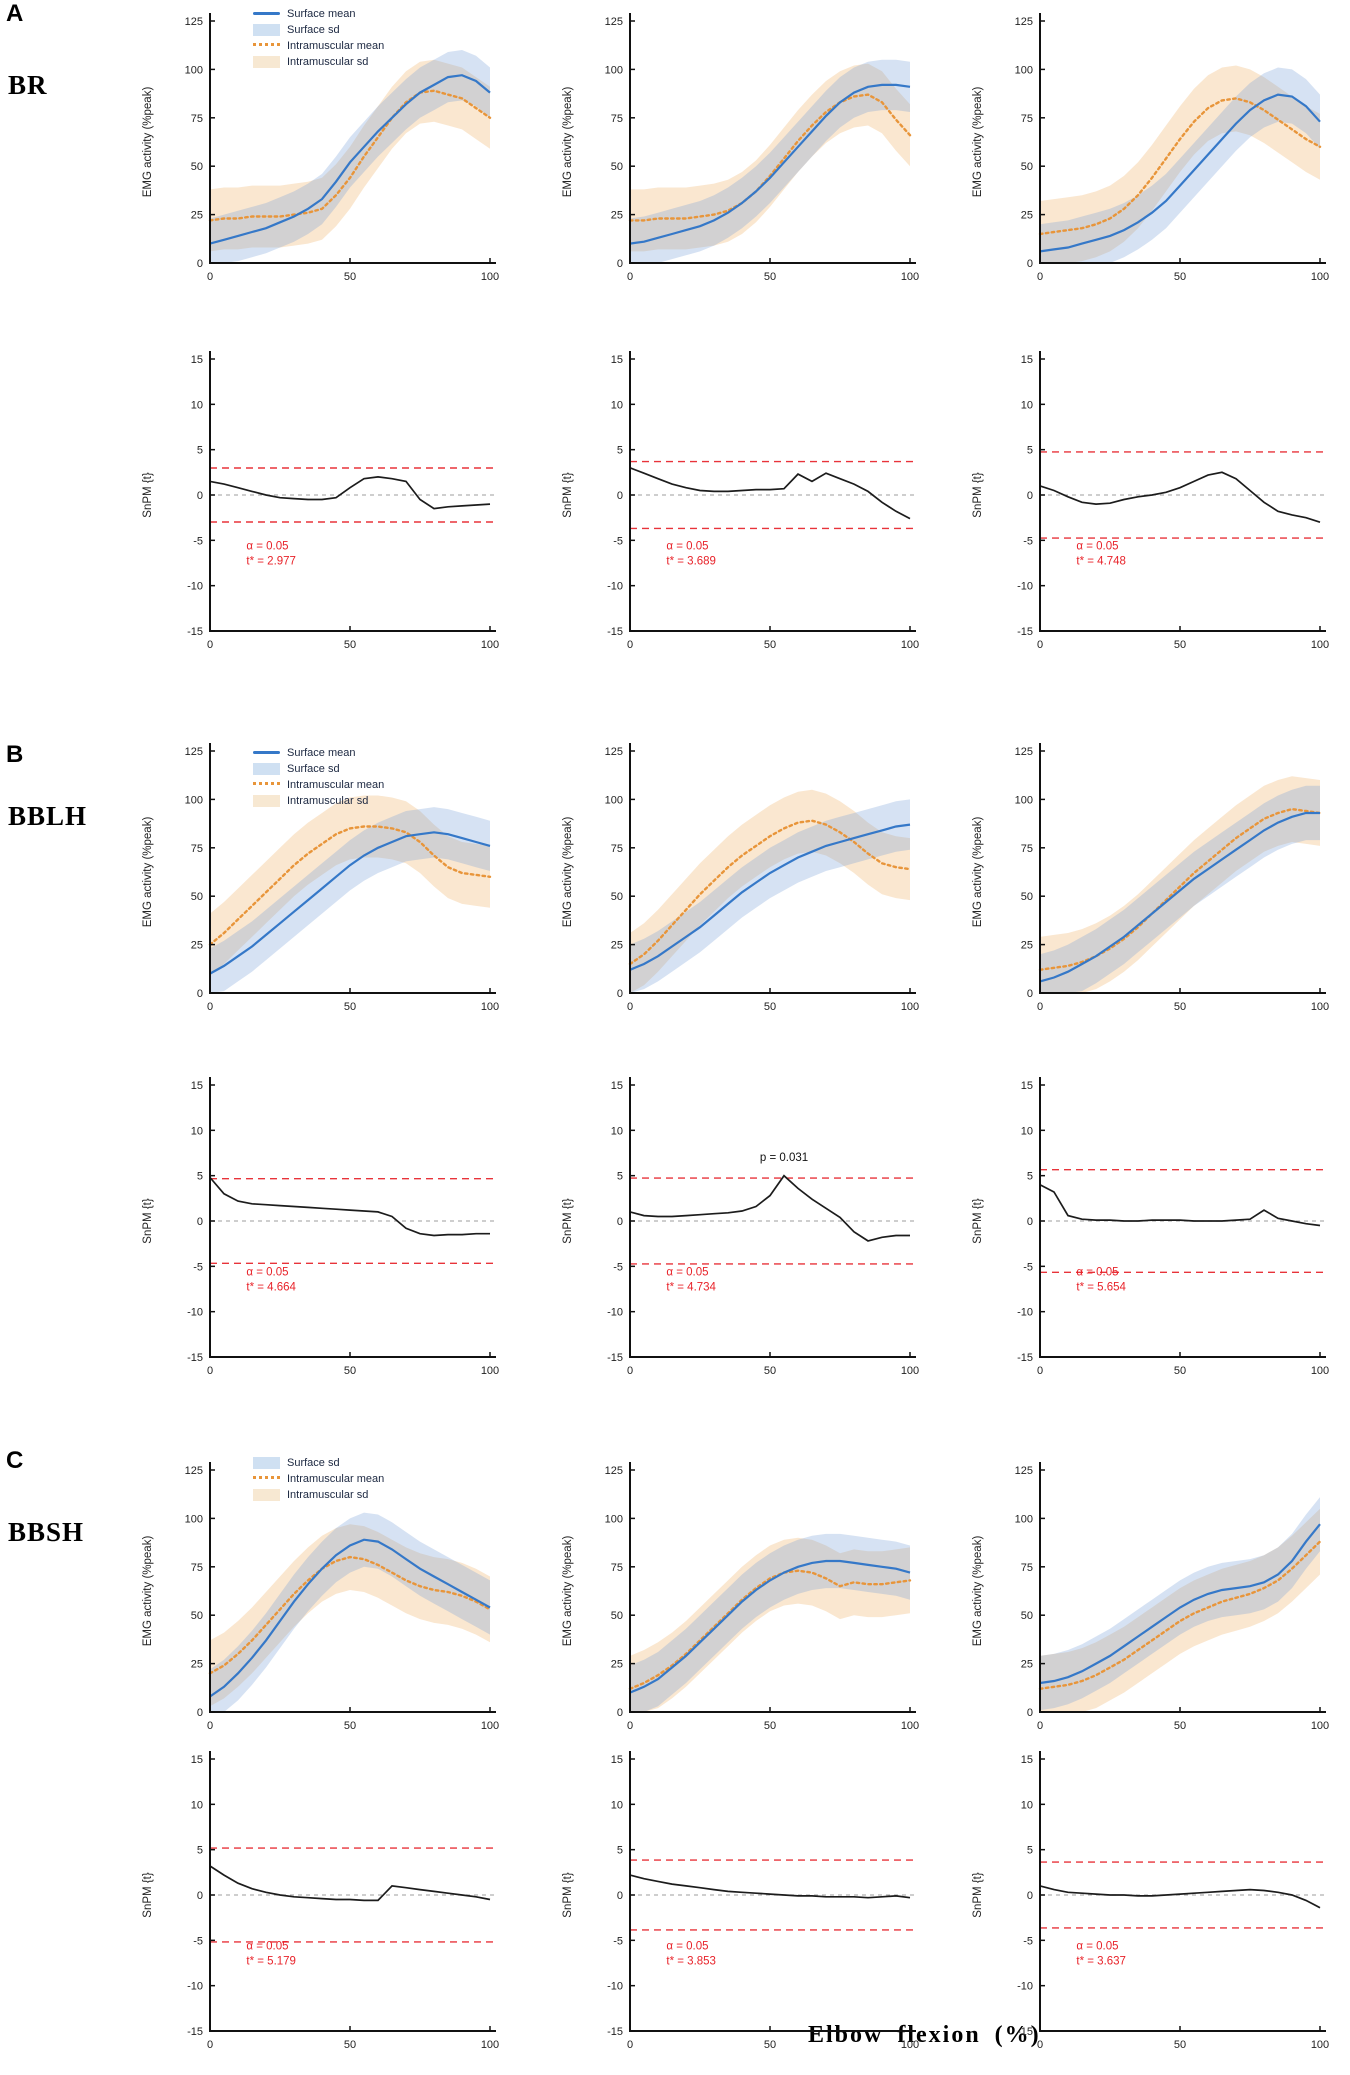  Describe the element at coordinates (15, 1460) in the screenshot. I see `panel-letter: C` at that location.